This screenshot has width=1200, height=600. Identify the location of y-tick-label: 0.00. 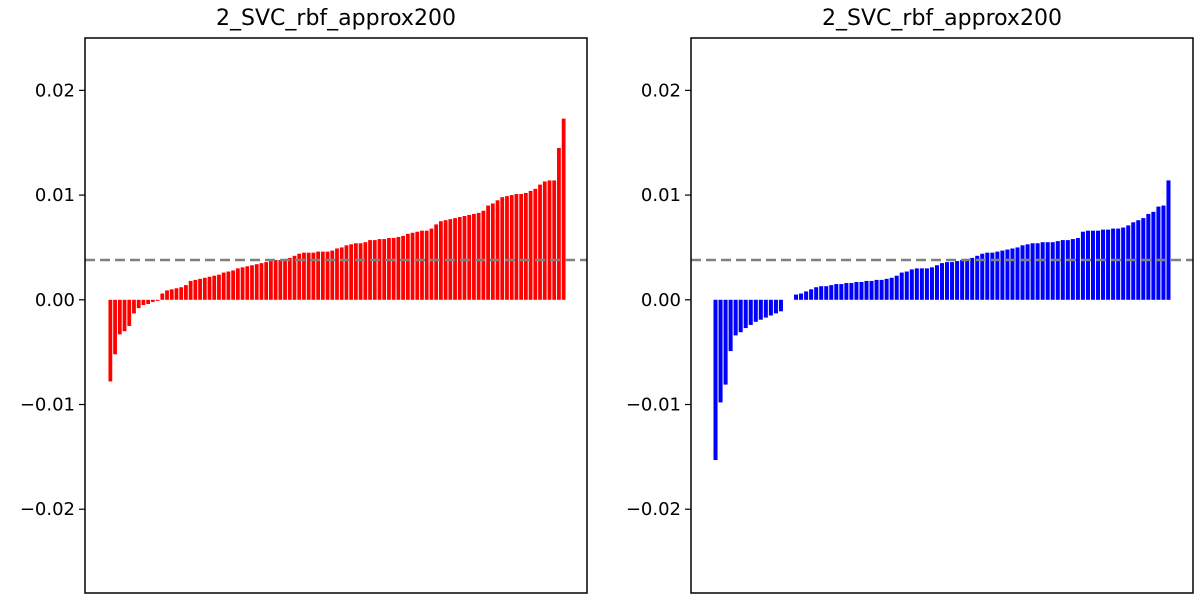
(661, 300).